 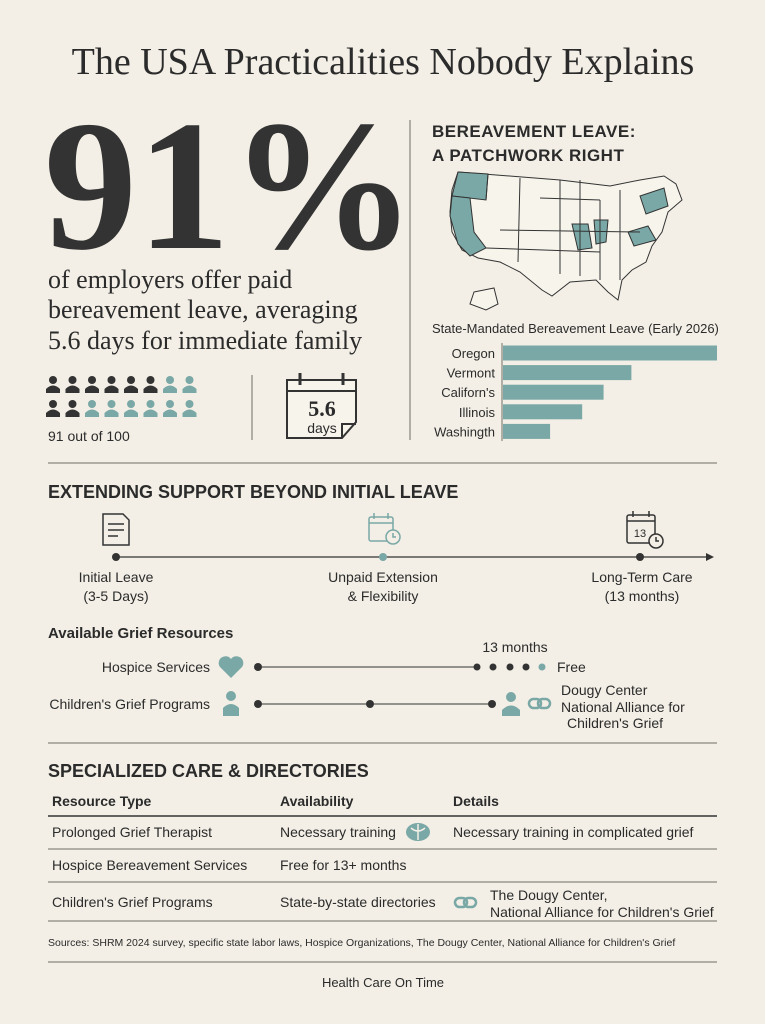 I want to click on us-map, so click(x=566, y=241).